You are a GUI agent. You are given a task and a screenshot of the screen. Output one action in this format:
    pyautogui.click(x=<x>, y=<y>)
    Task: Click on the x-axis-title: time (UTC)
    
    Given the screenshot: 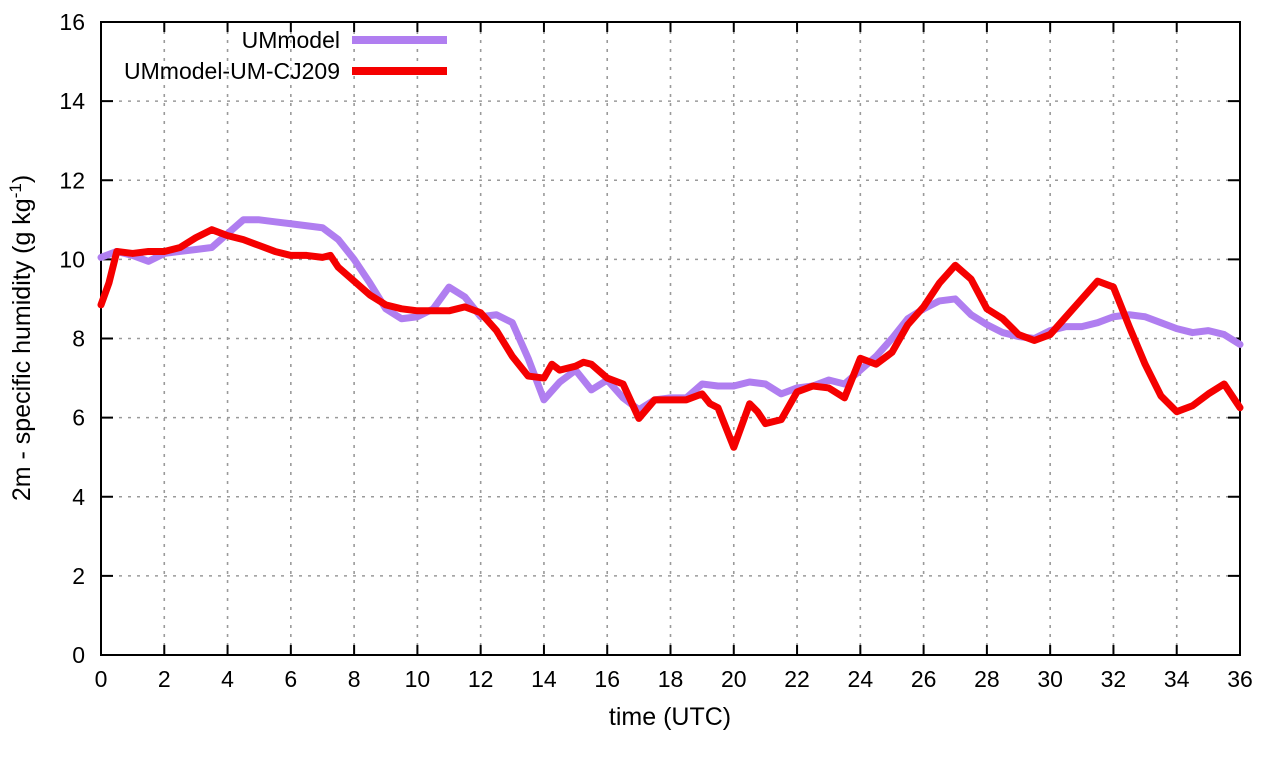 What is the action you would take?
    pyautogui.click(x=670, y=717)
    